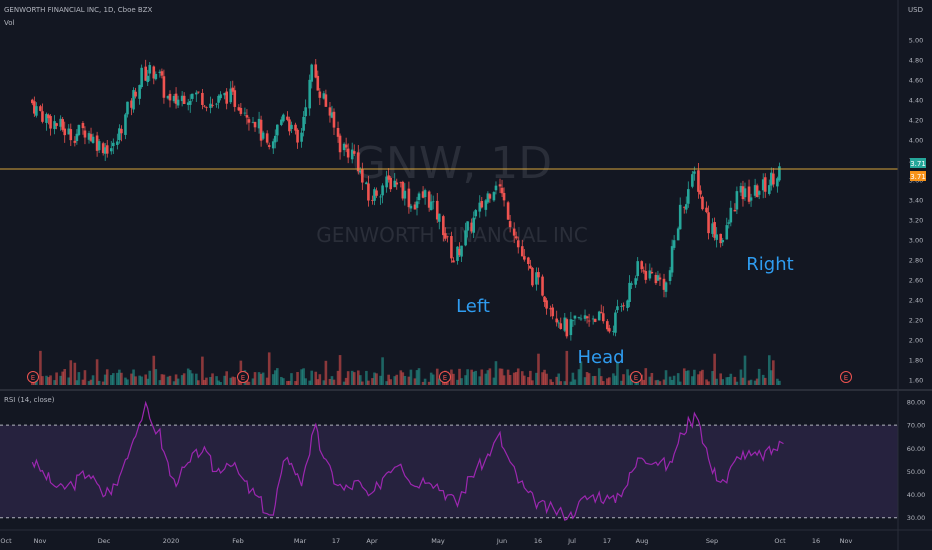 This screenshot has height=550, width=932. Describe the element at coordinates (78, 10) in the screenshot. I see `symbol-title: GENWORTH FINANCIAL INC, 1D, Cboe BZX` at that location.